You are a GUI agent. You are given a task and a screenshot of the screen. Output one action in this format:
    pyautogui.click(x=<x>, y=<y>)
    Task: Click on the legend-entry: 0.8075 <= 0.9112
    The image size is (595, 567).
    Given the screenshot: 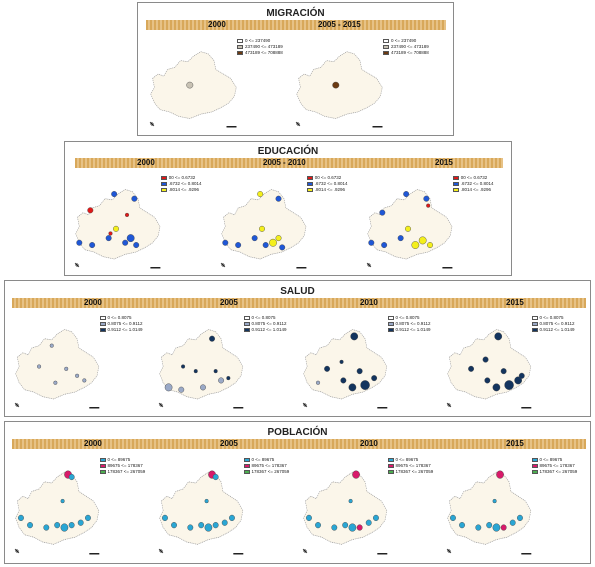 What is the action you would take?
    pyautogui.click(x=120, y=324)
    